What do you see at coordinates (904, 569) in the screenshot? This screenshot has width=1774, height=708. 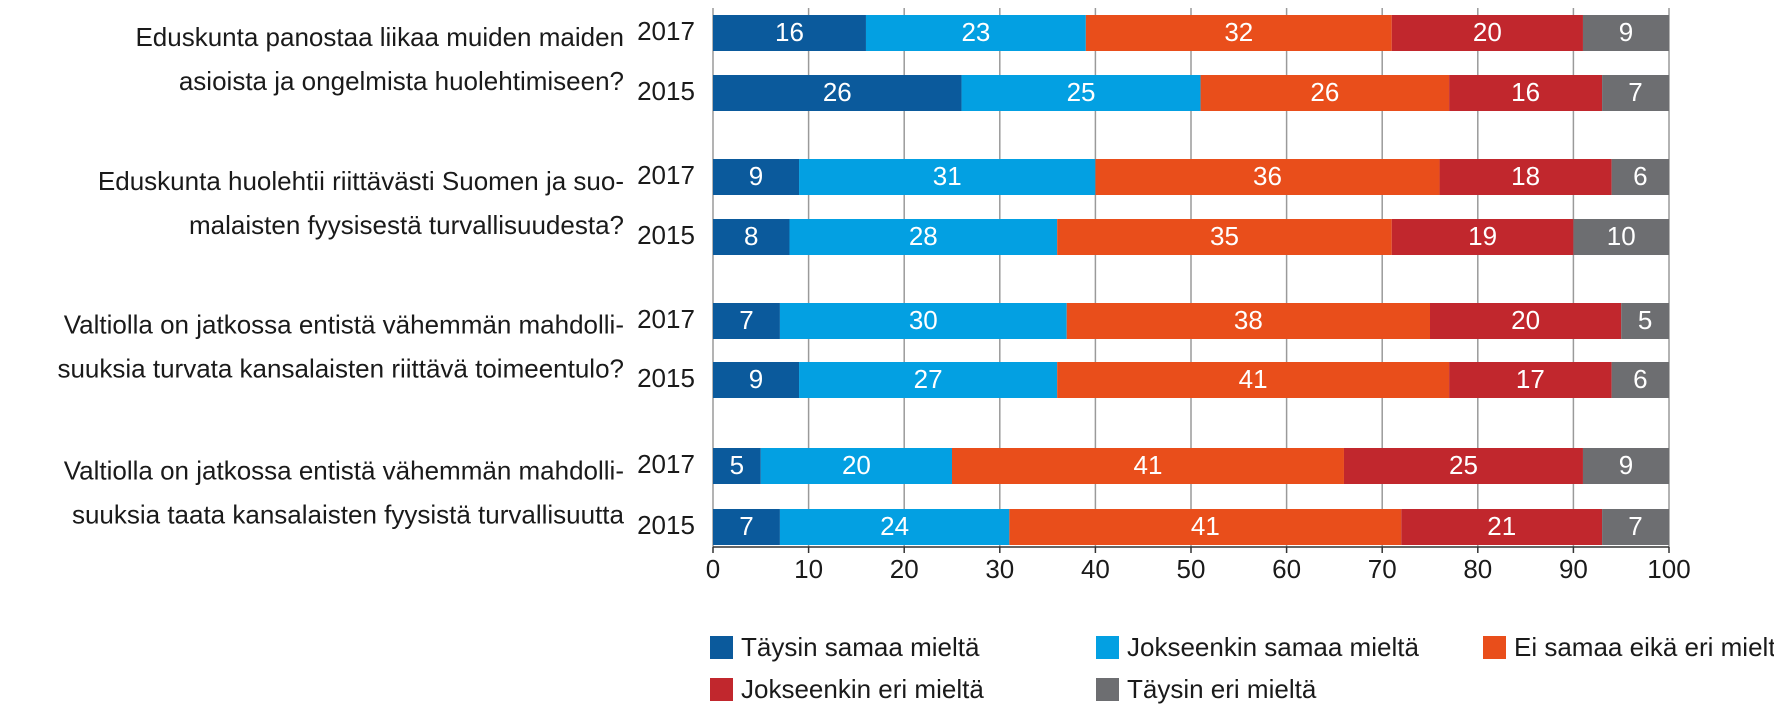 I see `x-tick-label: 20` at bounding box center [904, 569].